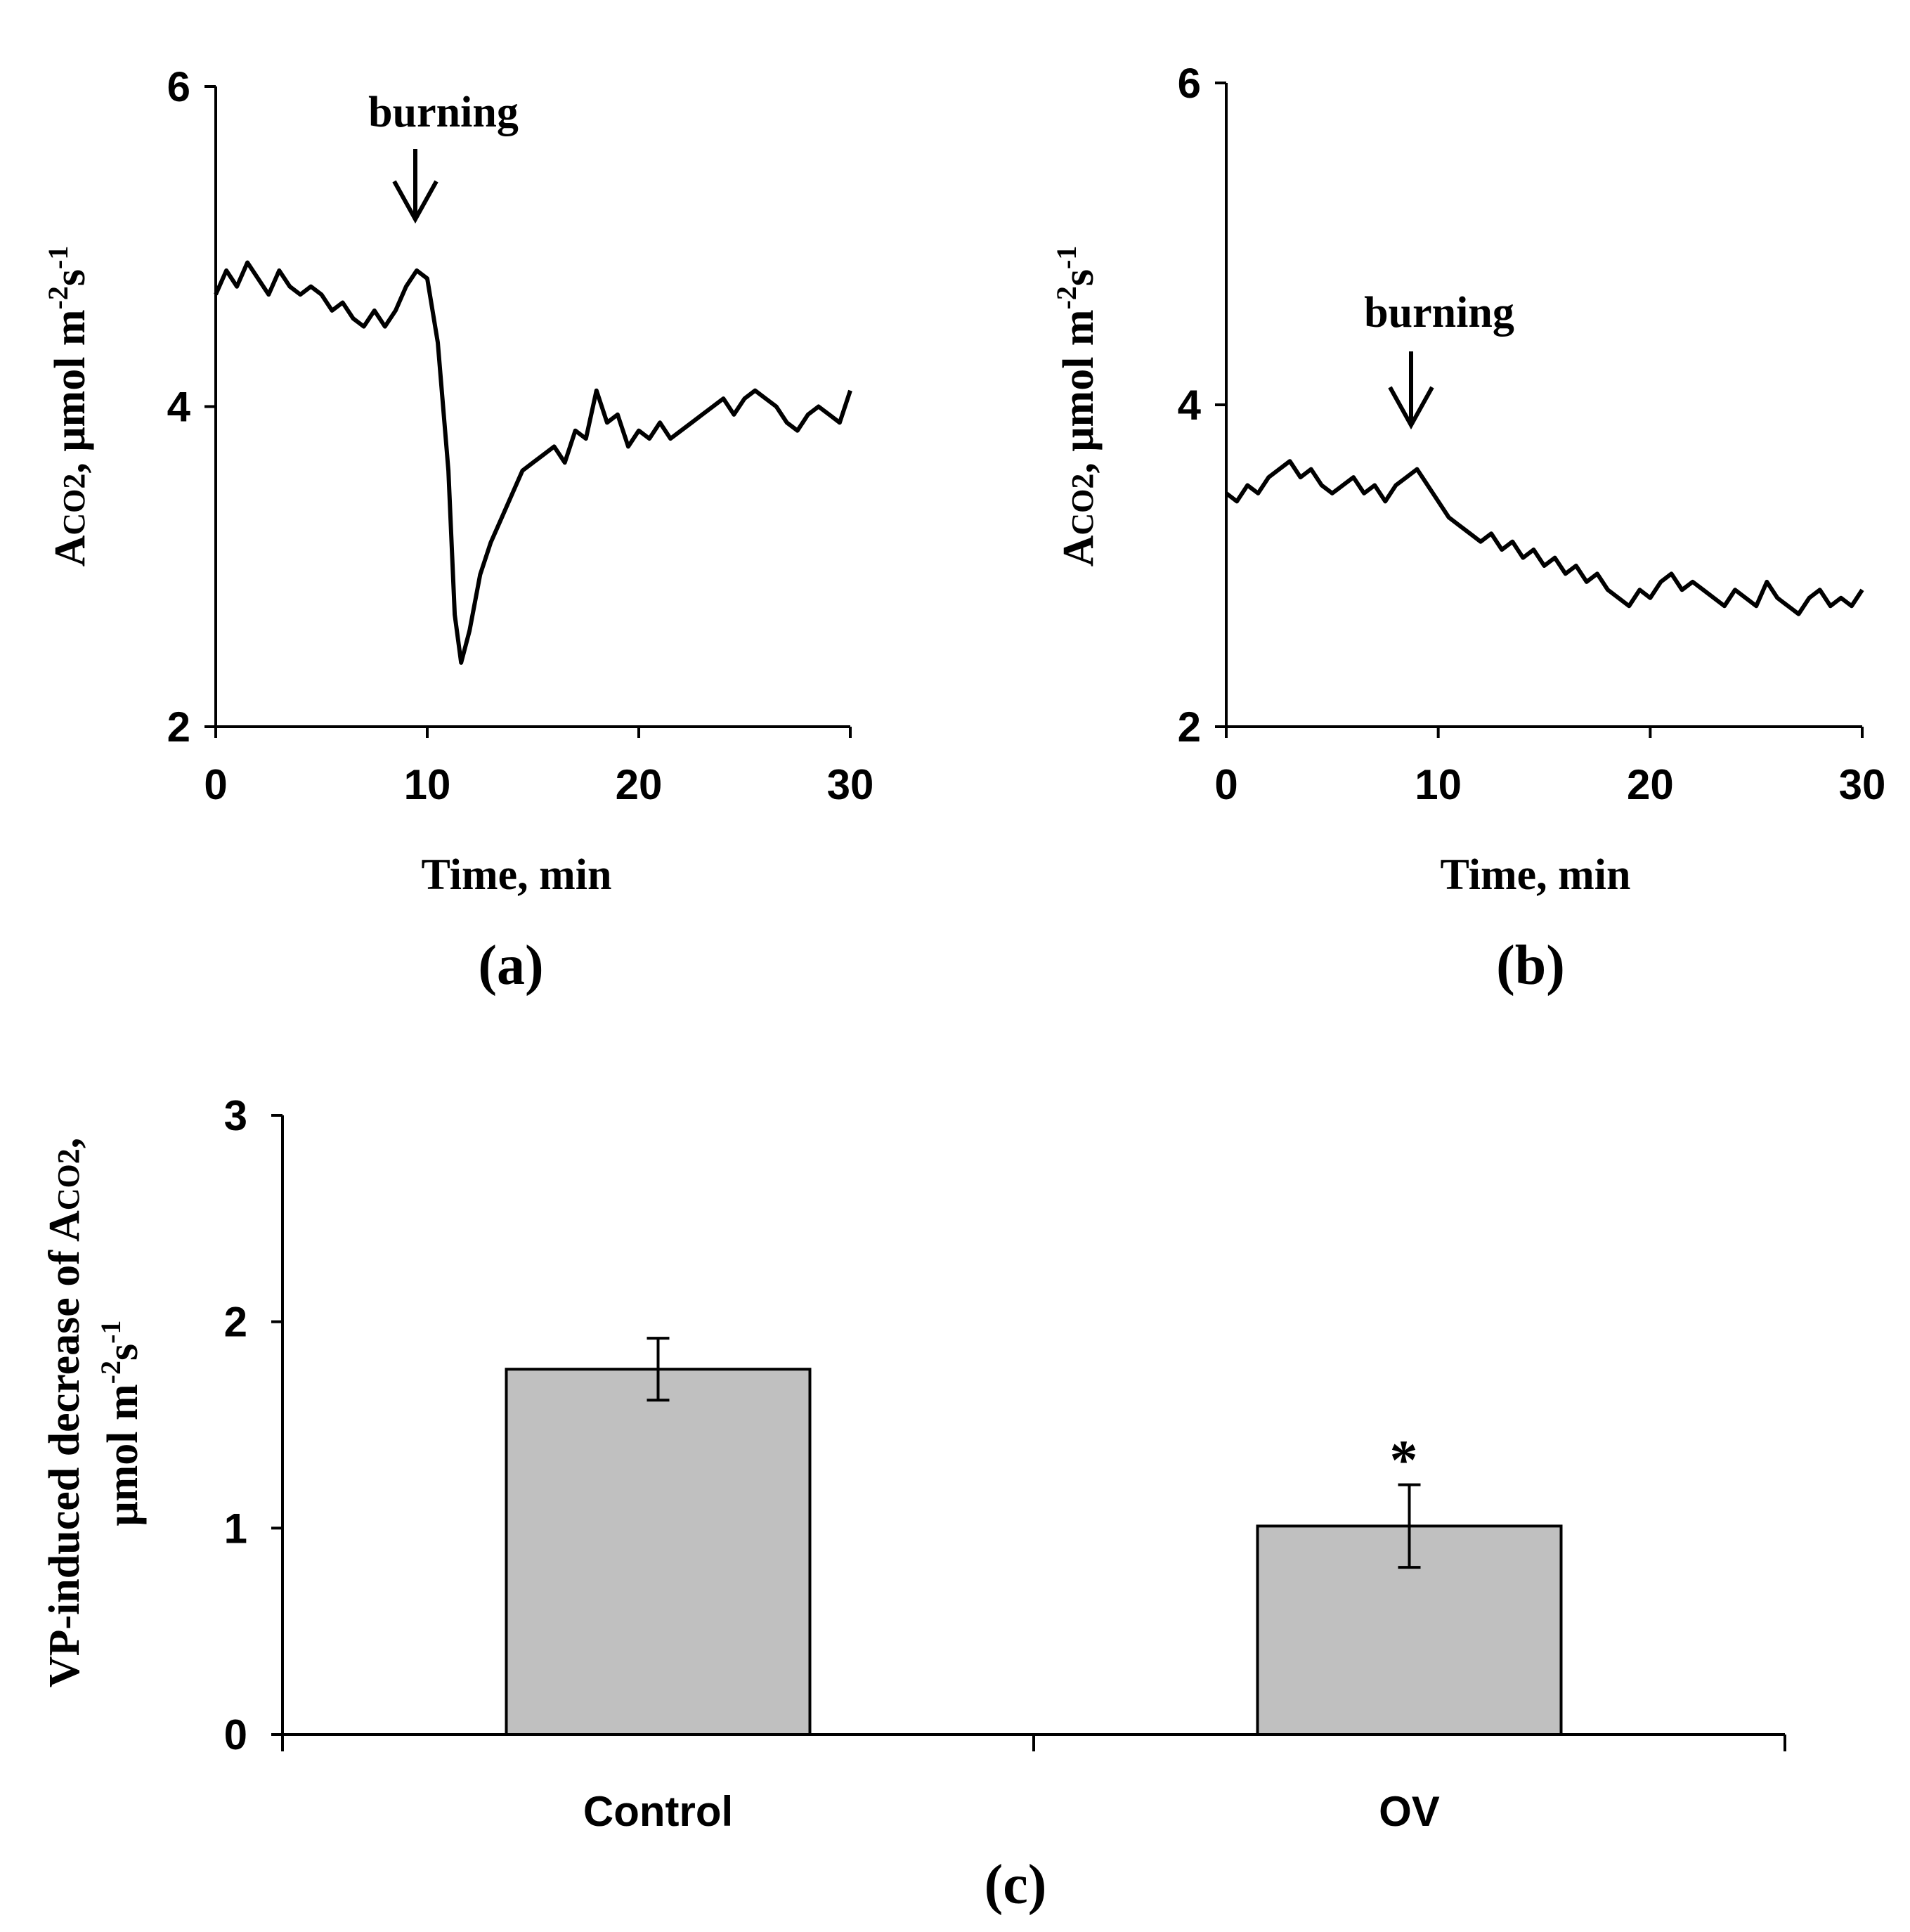 The height and width of the screenshot is (1932, 1910). What do you see at coordinates (1225, 784) in the screenshot?
I see `panel-b-x-tick-label: 0` at bounding box center [1225, 784].